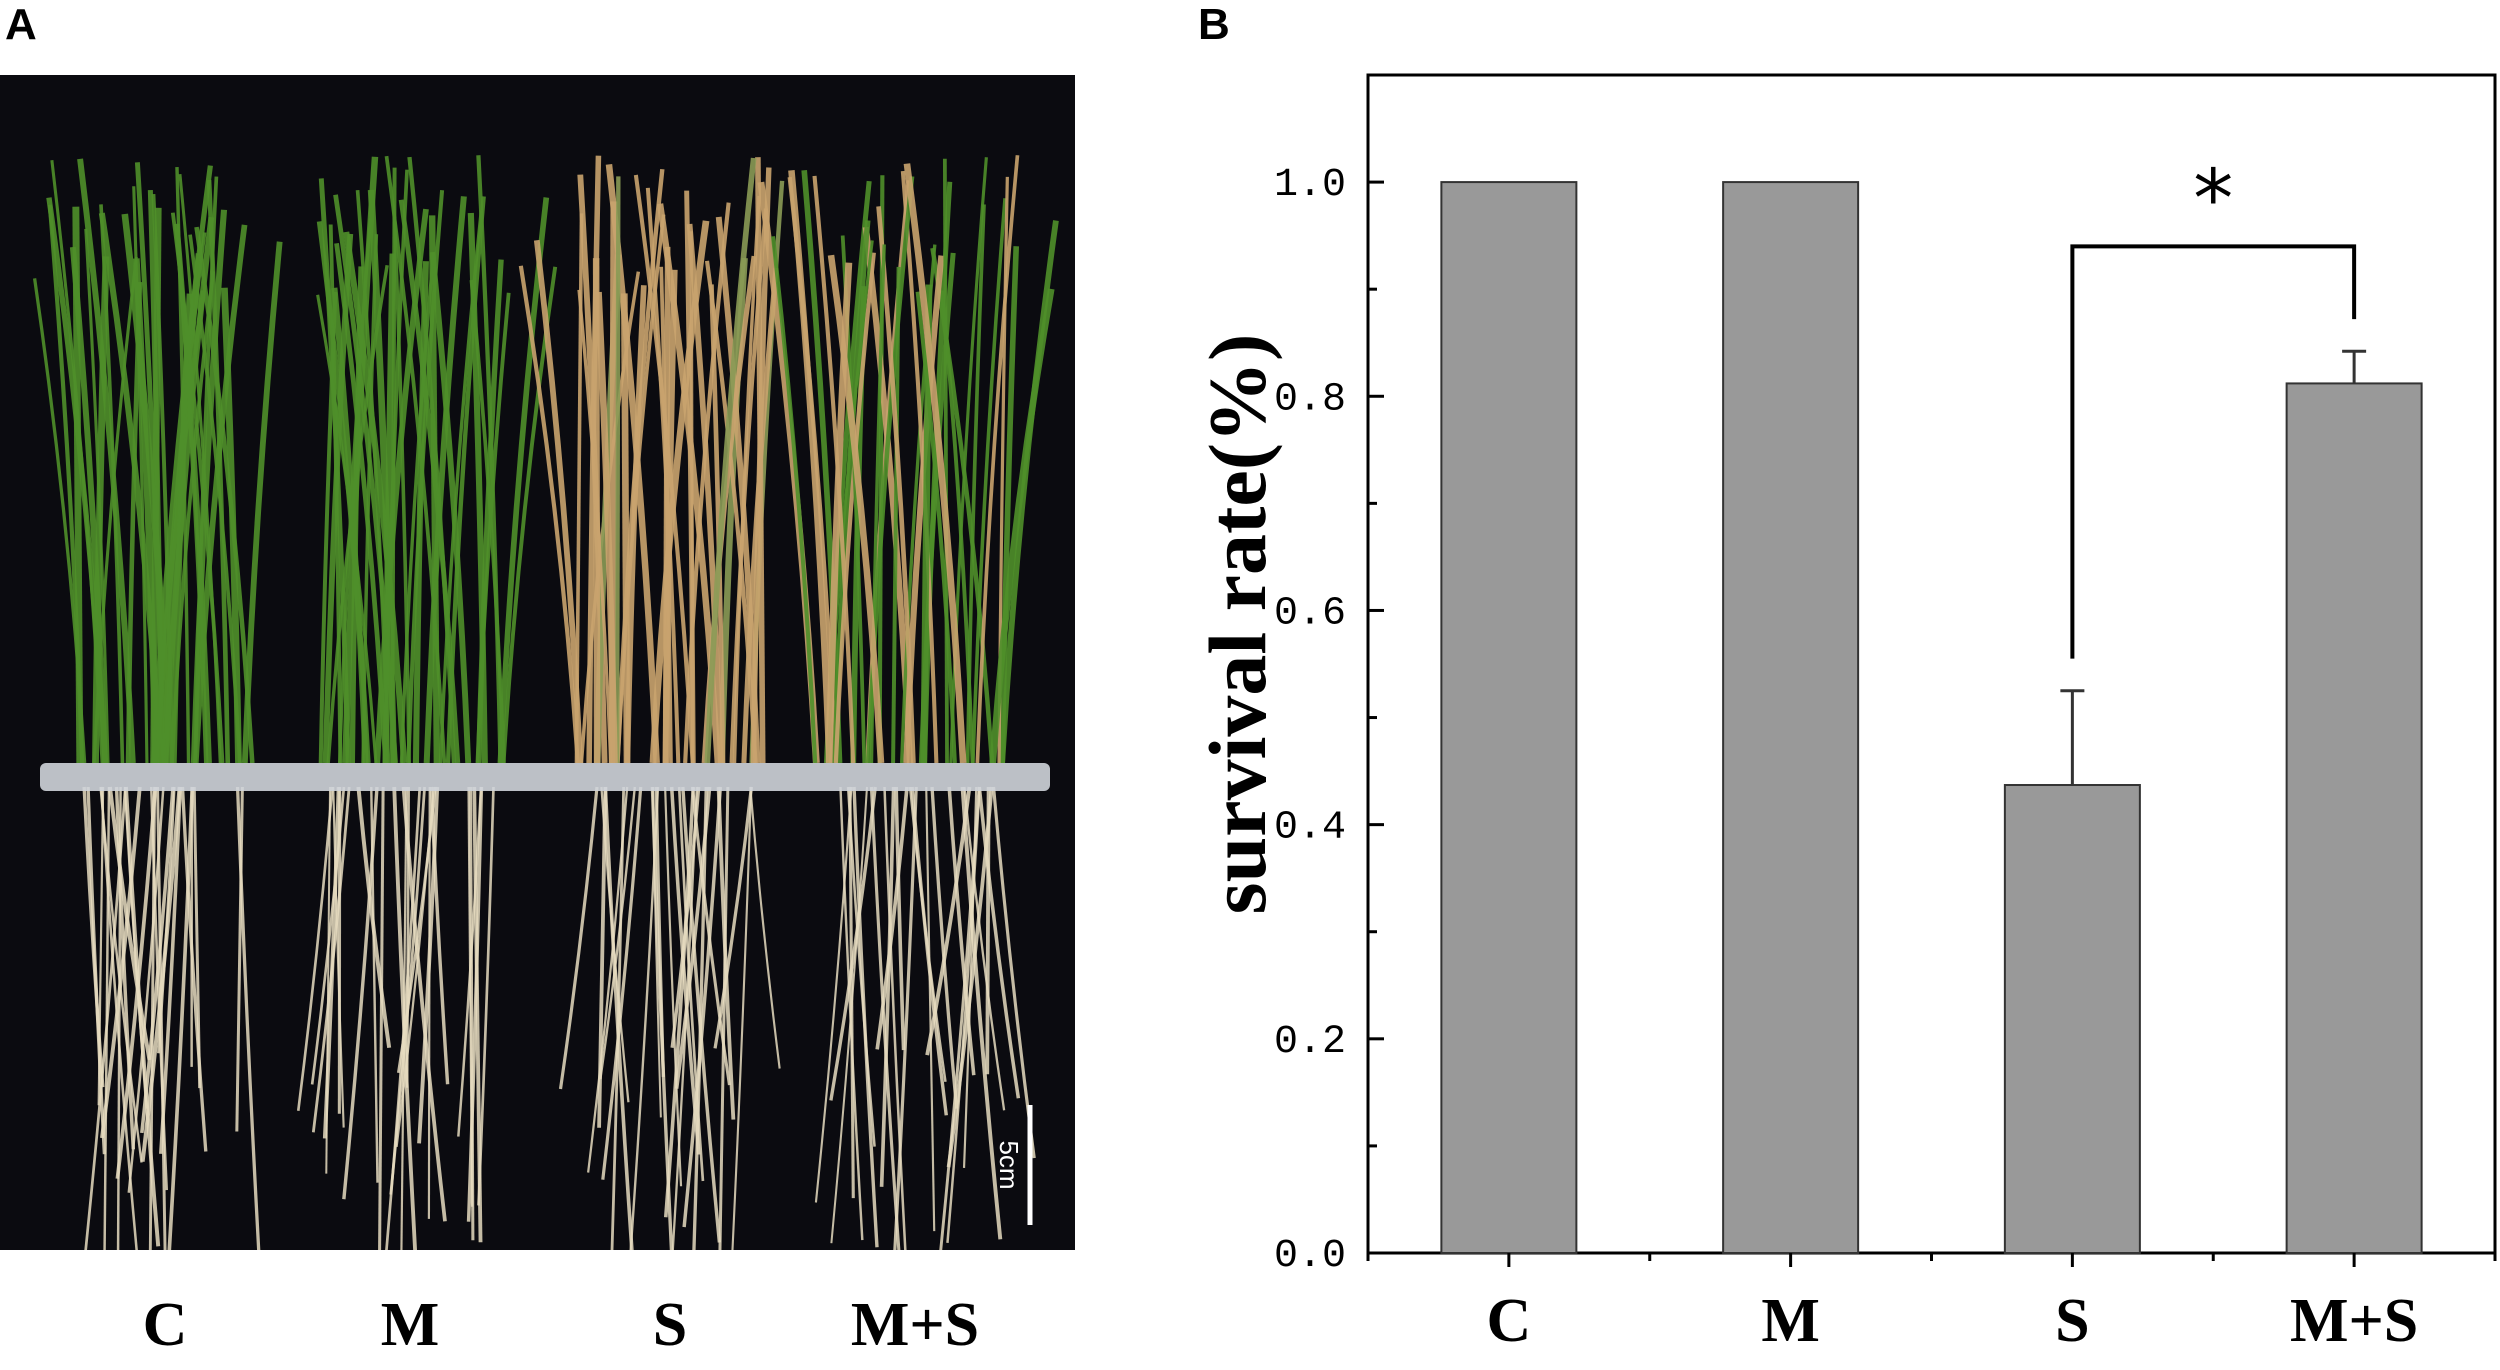 The height and width of the screenshot is (1370, 2500). I want to click on x-tick-label: C, so click(1508, 1321).